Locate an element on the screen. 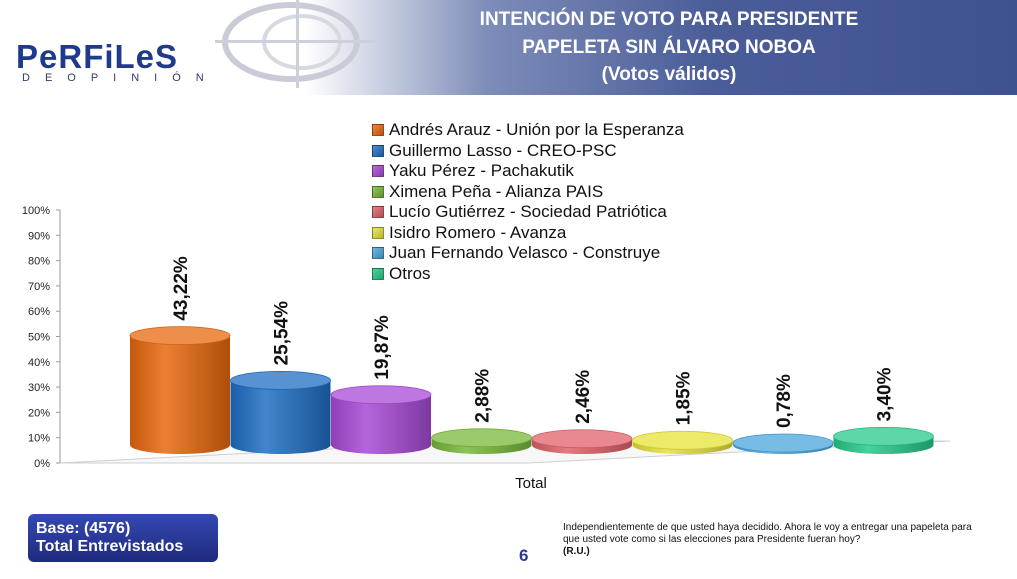 The image size is (1017, 579). legend-label: Juan Fernando Velasco - Construye is located at coordinates (525, 253).